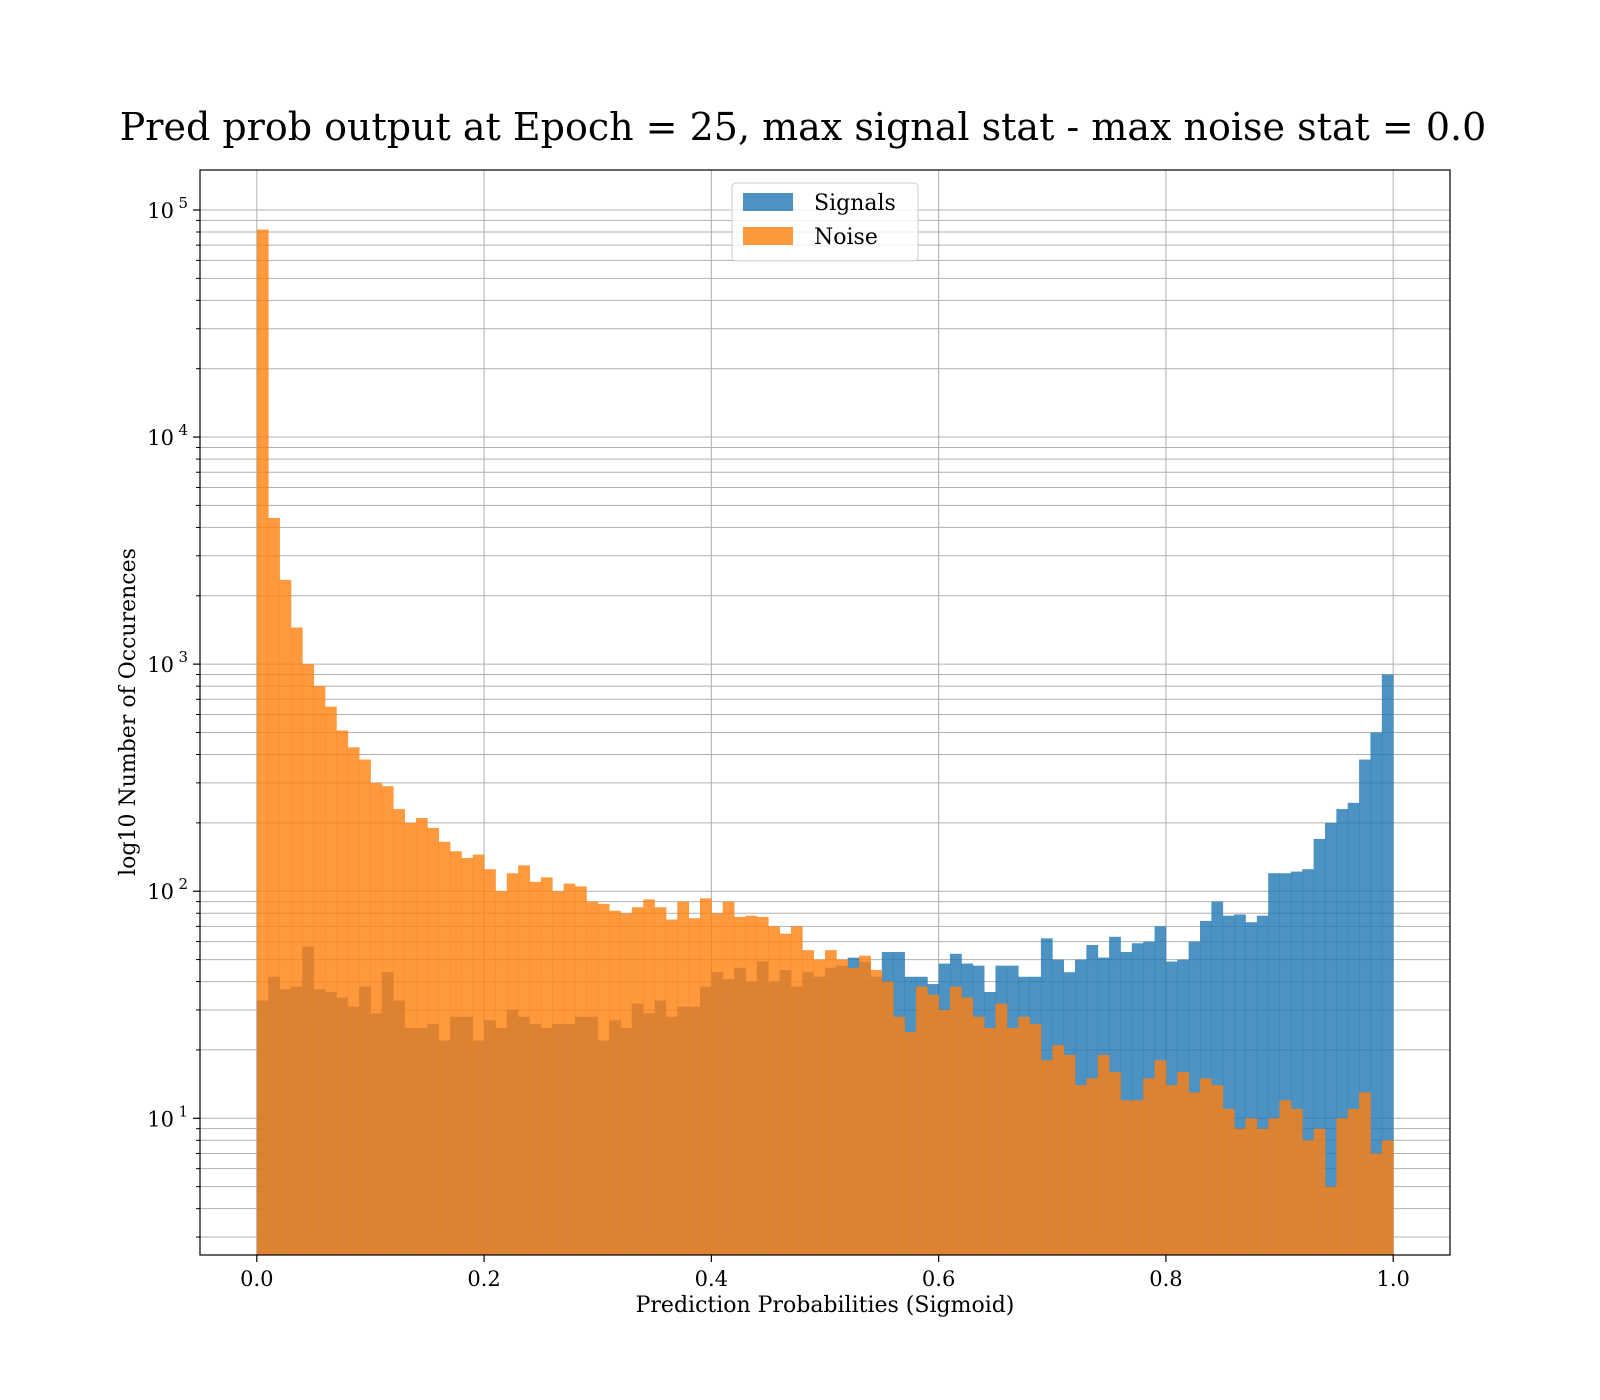  I want to click on legend-label-signals: Signals, so click(855, 203).